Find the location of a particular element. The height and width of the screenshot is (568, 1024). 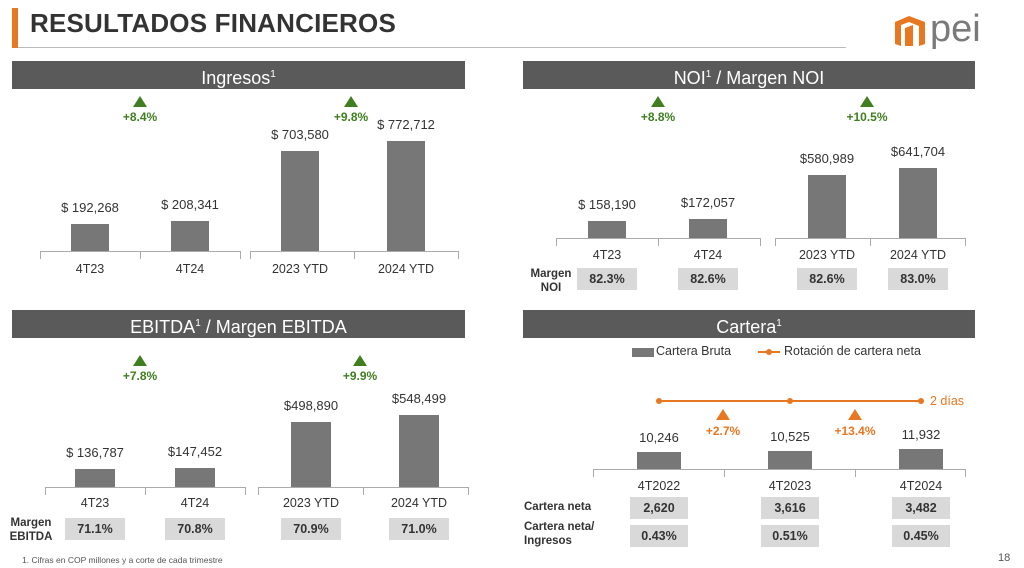

noi-value-label-1: $172,057 is located at coordinates (708, 202).